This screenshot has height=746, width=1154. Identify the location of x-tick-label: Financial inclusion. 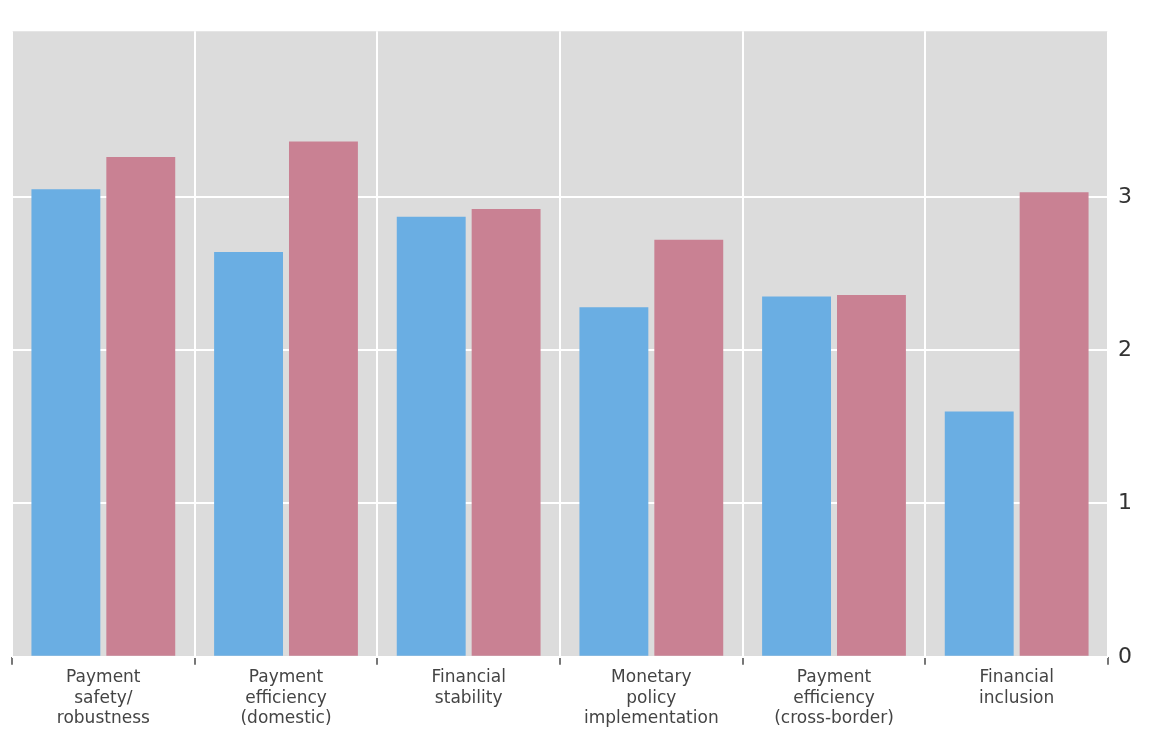
(1017, 686).